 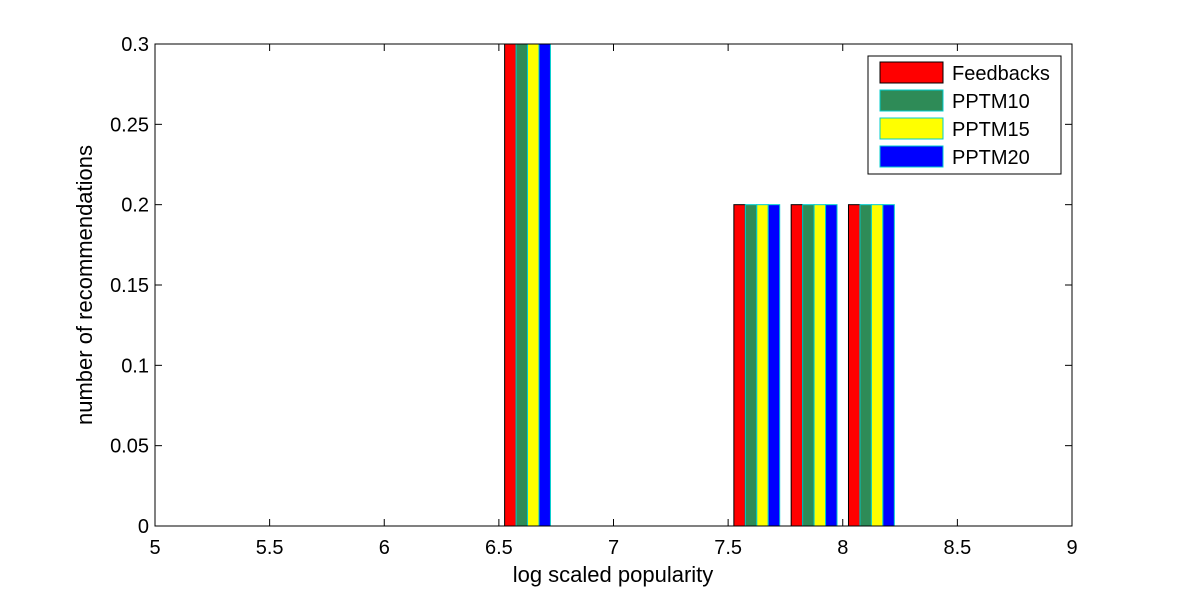 I want to click on x-tick-label: 8.5, so click(x=957, y=548).